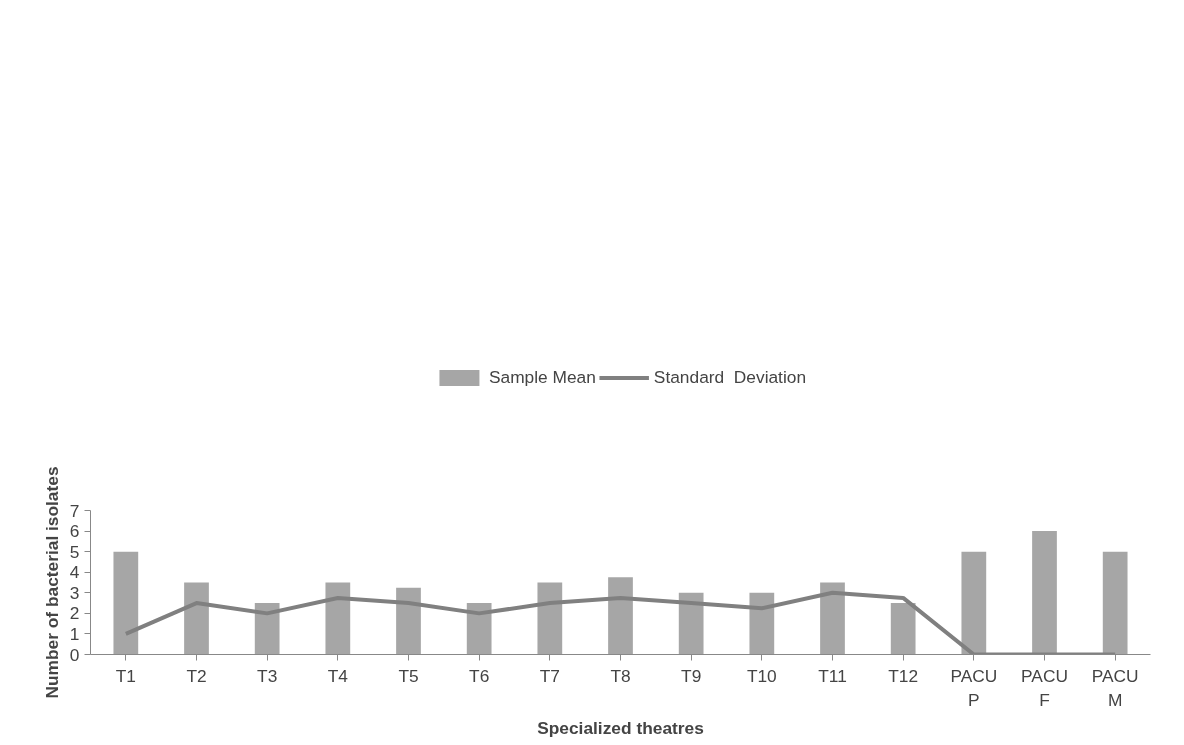 The width and height of the screenshot is (1184, 745). Describe the element at coordinates (74, 633) in the screenshot. I see `y-tick-label: 1` at that location.